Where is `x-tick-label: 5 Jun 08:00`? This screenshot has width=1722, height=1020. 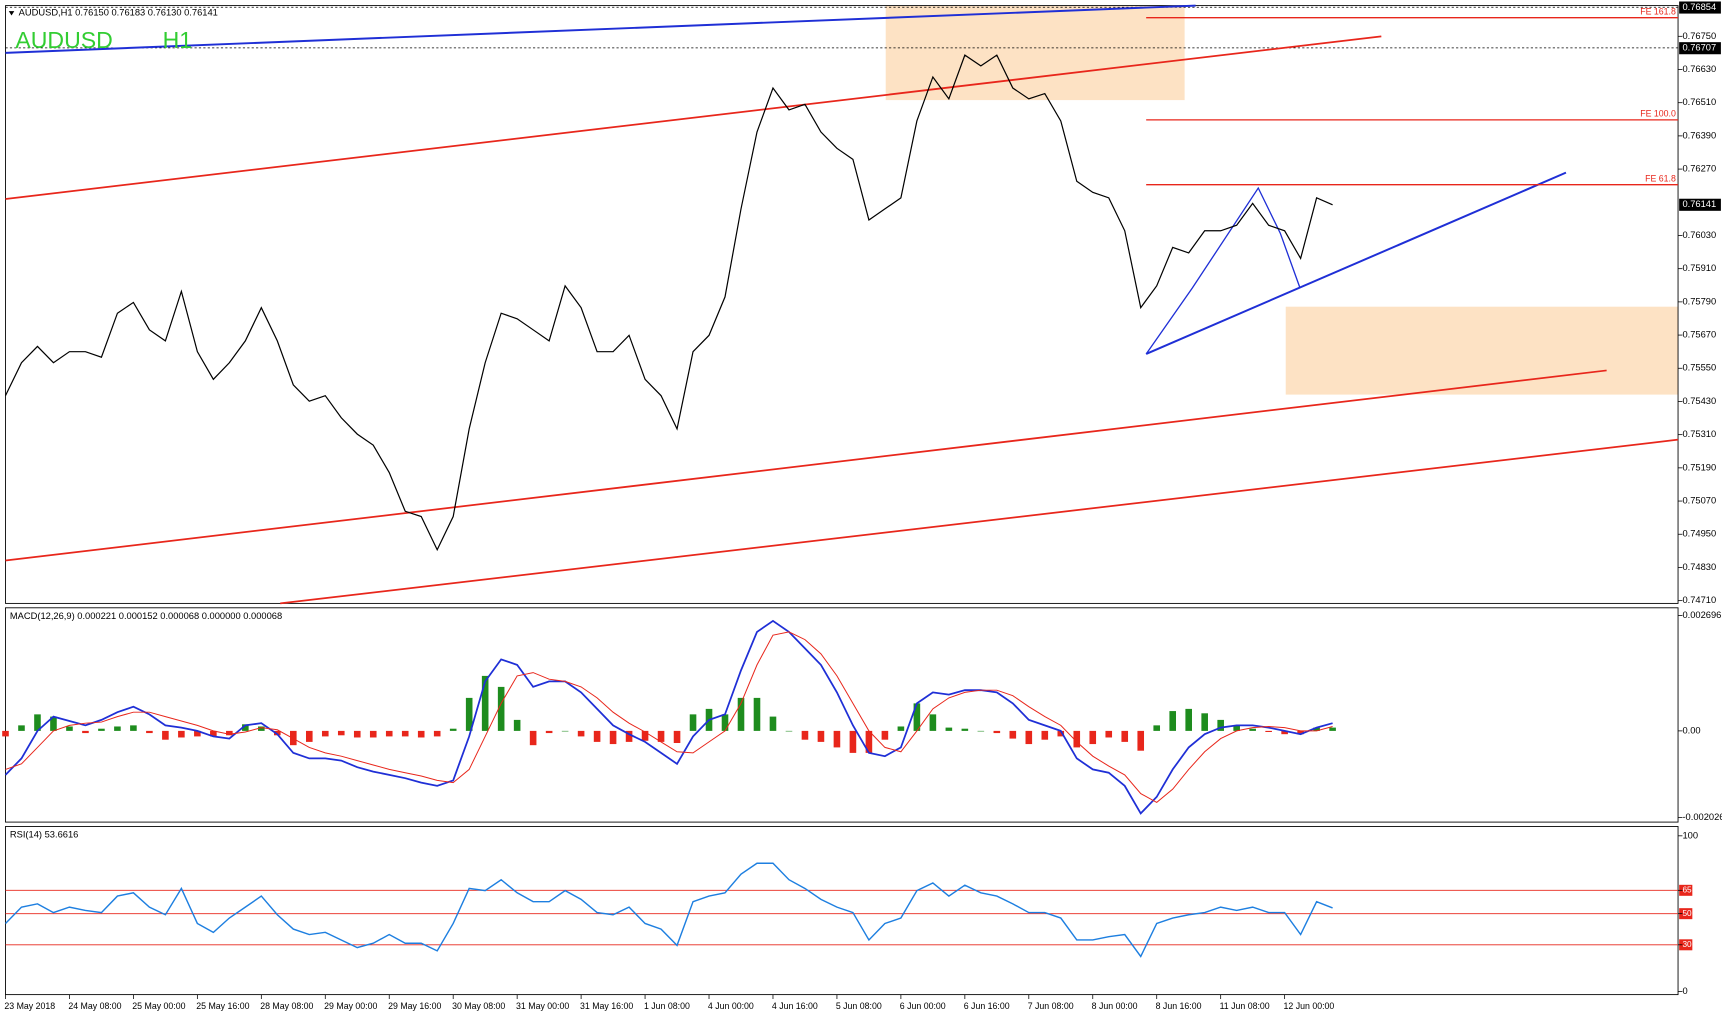
x-tick-label: 5 Jun 08:00 is located at coordinates (859, 1006).